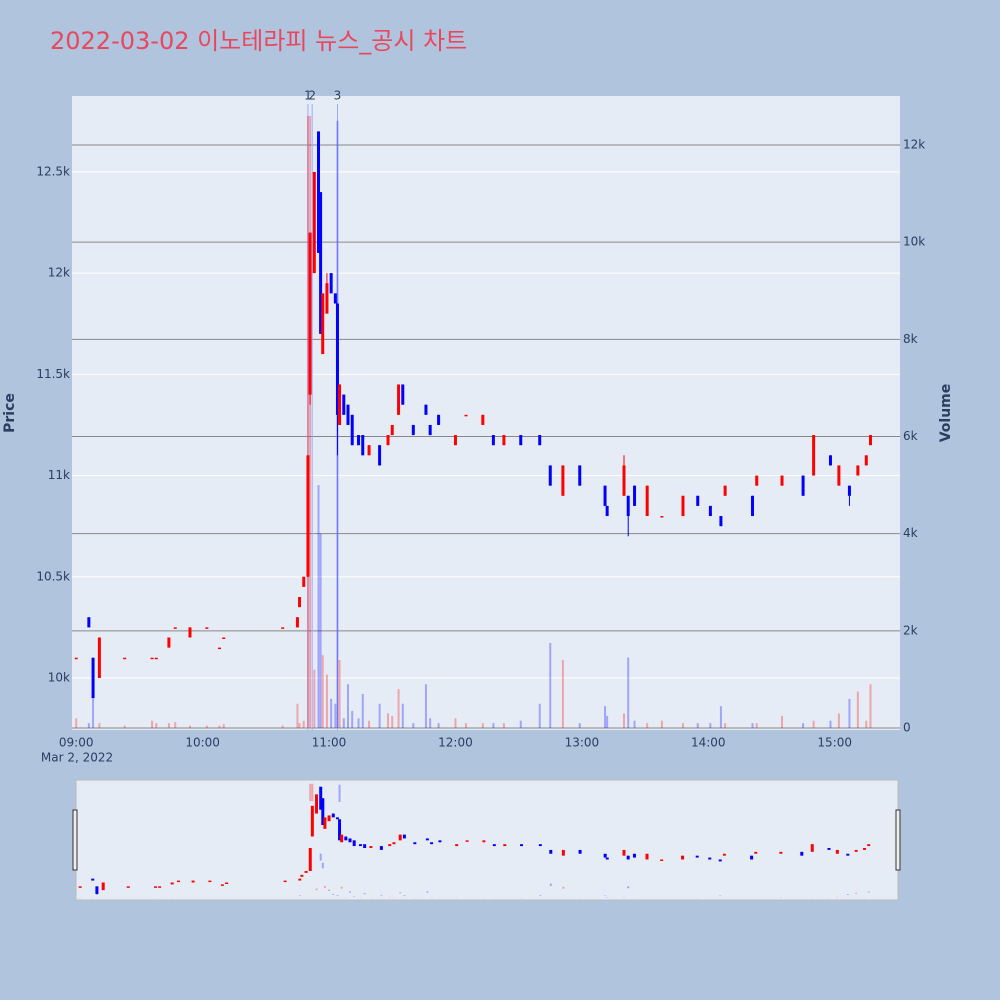 Image resolution: width=1000 pixels, height=1000 pixels. Describe the element at coordinates (258, 41) in the screenshot. I see `chart-title: 2022-03-02 이노테라피 뉴스_공시 차트` at that location.